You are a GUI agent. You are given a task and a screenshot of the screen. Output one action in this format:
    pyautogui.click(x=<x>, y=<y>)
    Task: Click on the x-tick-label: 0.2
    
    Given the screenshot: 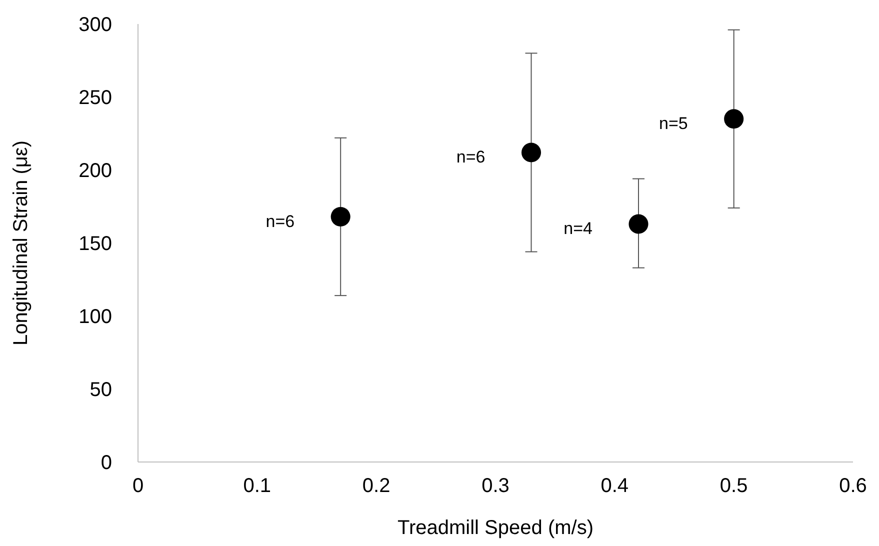 What is the action you would take?
    pyautogui.click(x=376, y=486)
    